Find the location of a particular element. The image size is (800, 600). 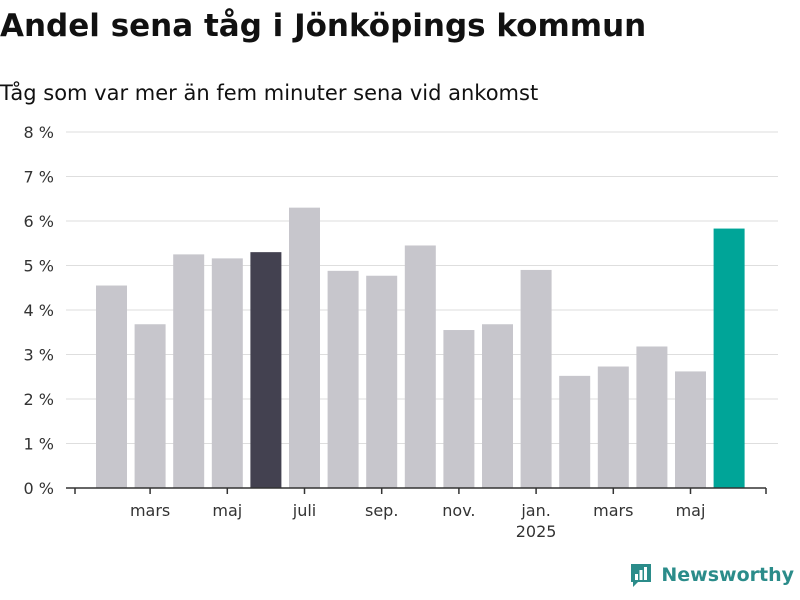

newsworthy-logo: Newsworthy is located at coordinates (711, 575).